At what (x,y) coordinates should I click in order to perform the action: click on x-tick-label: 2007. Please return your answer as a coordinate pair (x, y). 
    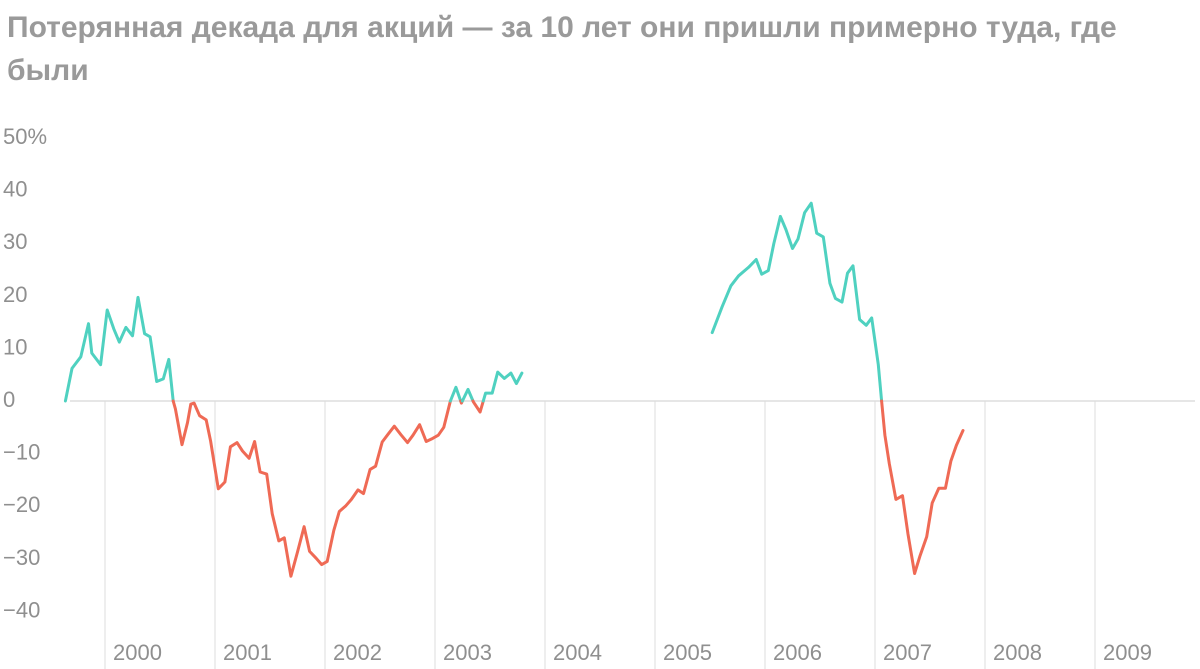
    Looking at the image, I should click on (907, 652).